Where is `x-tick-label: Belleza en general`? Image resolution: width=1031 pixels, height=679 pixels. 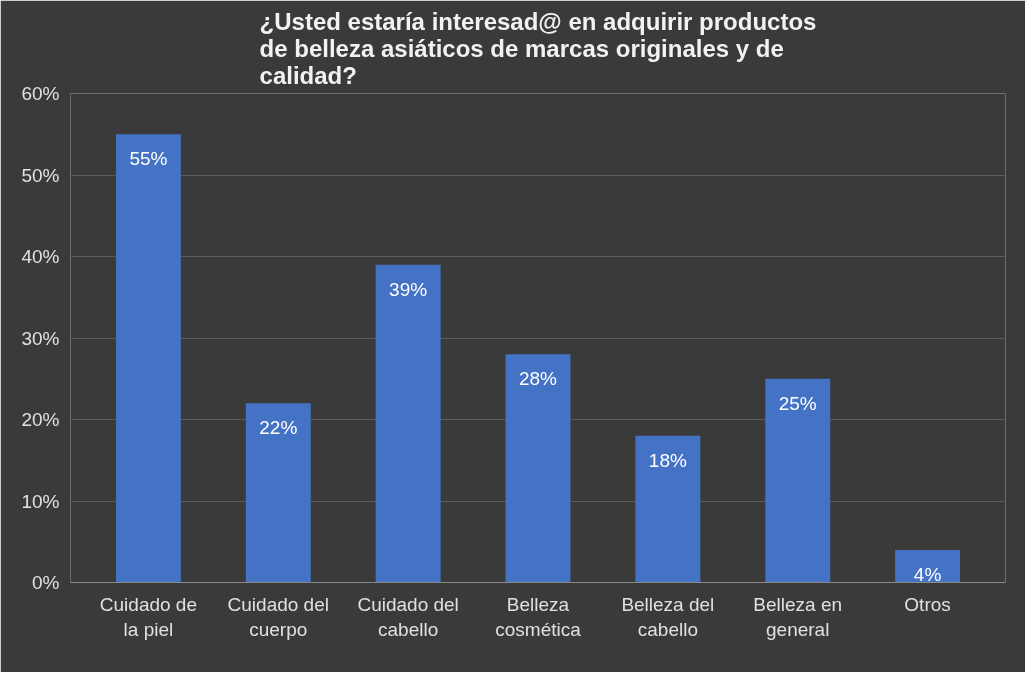
x-tick-label: Belleza en general is located at coordinates (798, 616).